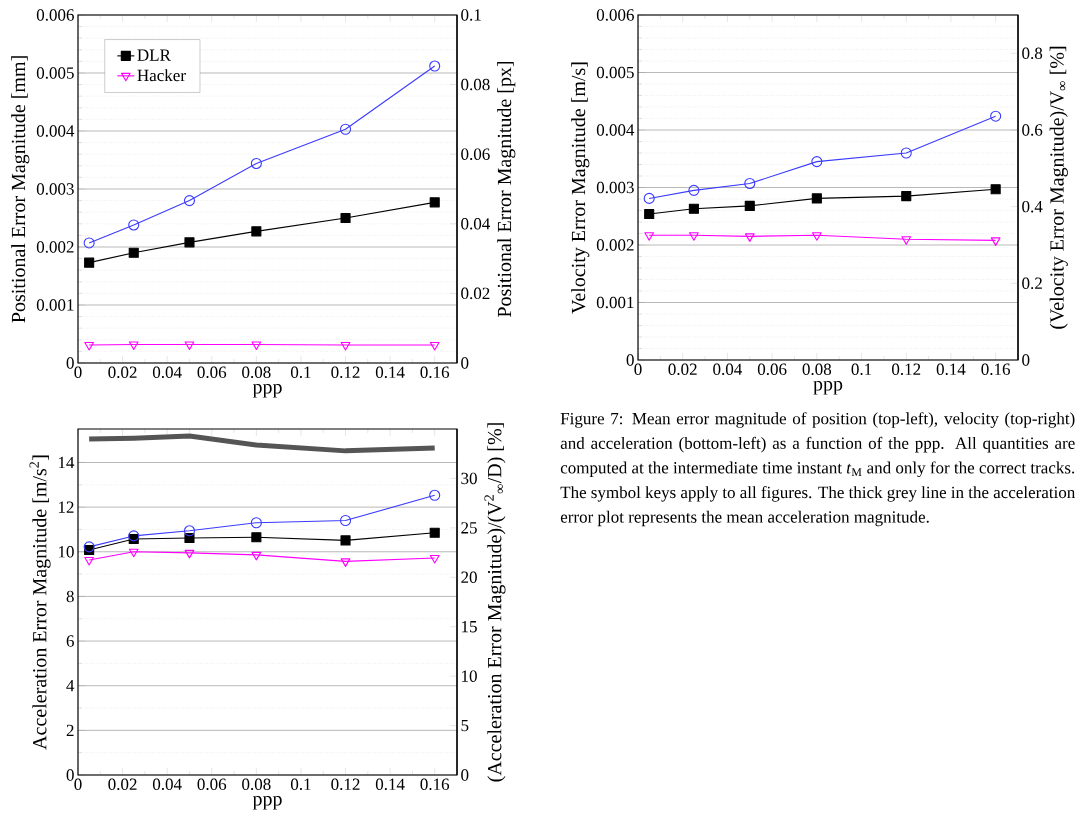 The height and width of the screenshot is (819, 1083). What do you see at coordinates (469, 627) in the screenshot?
I see `y2-tick-label: 15` at bounding box center [469, 627].